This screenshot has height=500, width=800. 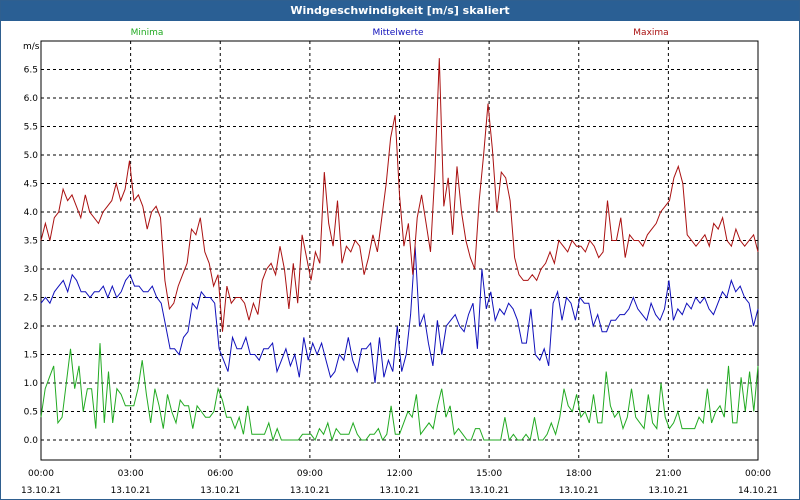 I want to click on y-tick-label: 4.5, so click(x=31, y=185).